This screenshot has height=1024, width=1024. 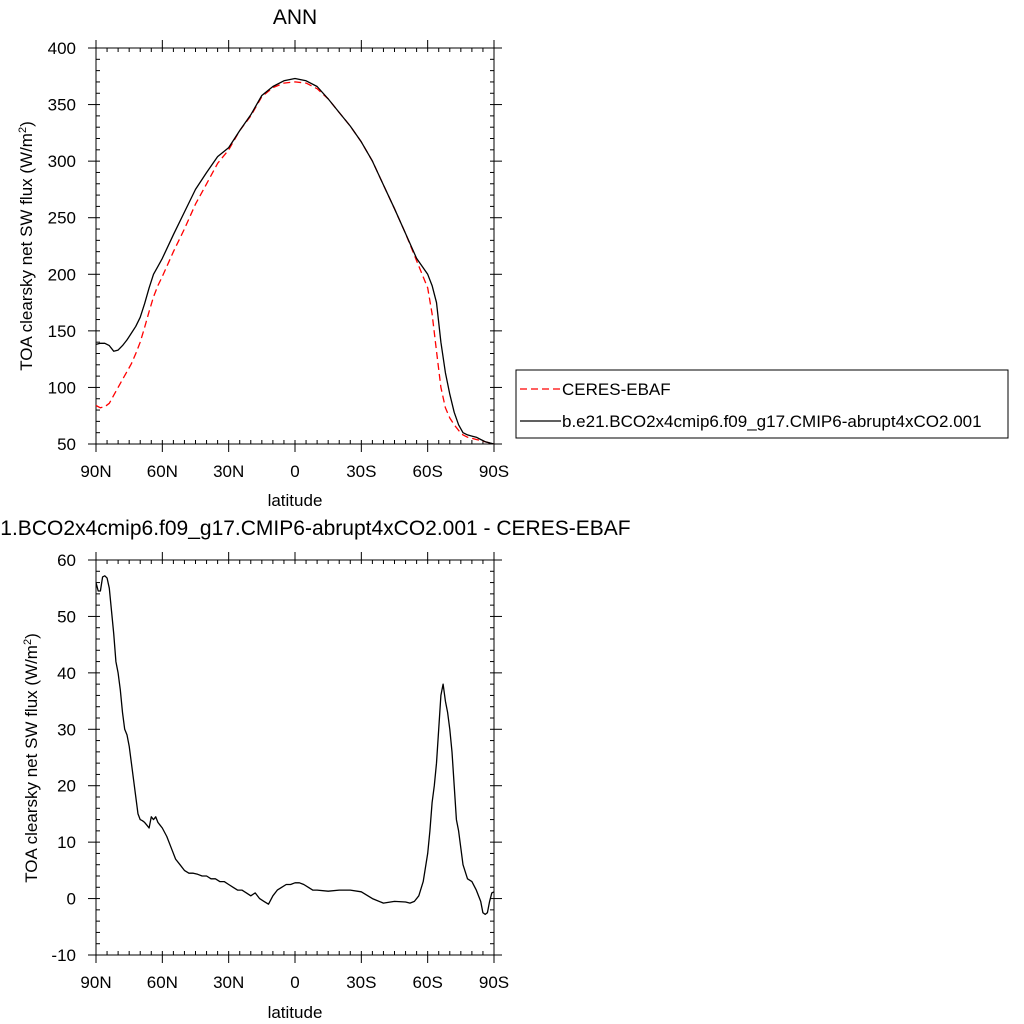 I want to click on legend-label-ceres: CERES-EBAF, so click(x=616, y=389).